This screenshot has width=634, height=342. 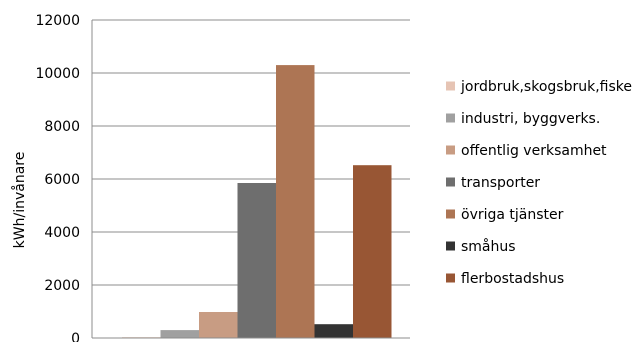 I want to click on legend-label: transporter, so click(x=500, y=183).